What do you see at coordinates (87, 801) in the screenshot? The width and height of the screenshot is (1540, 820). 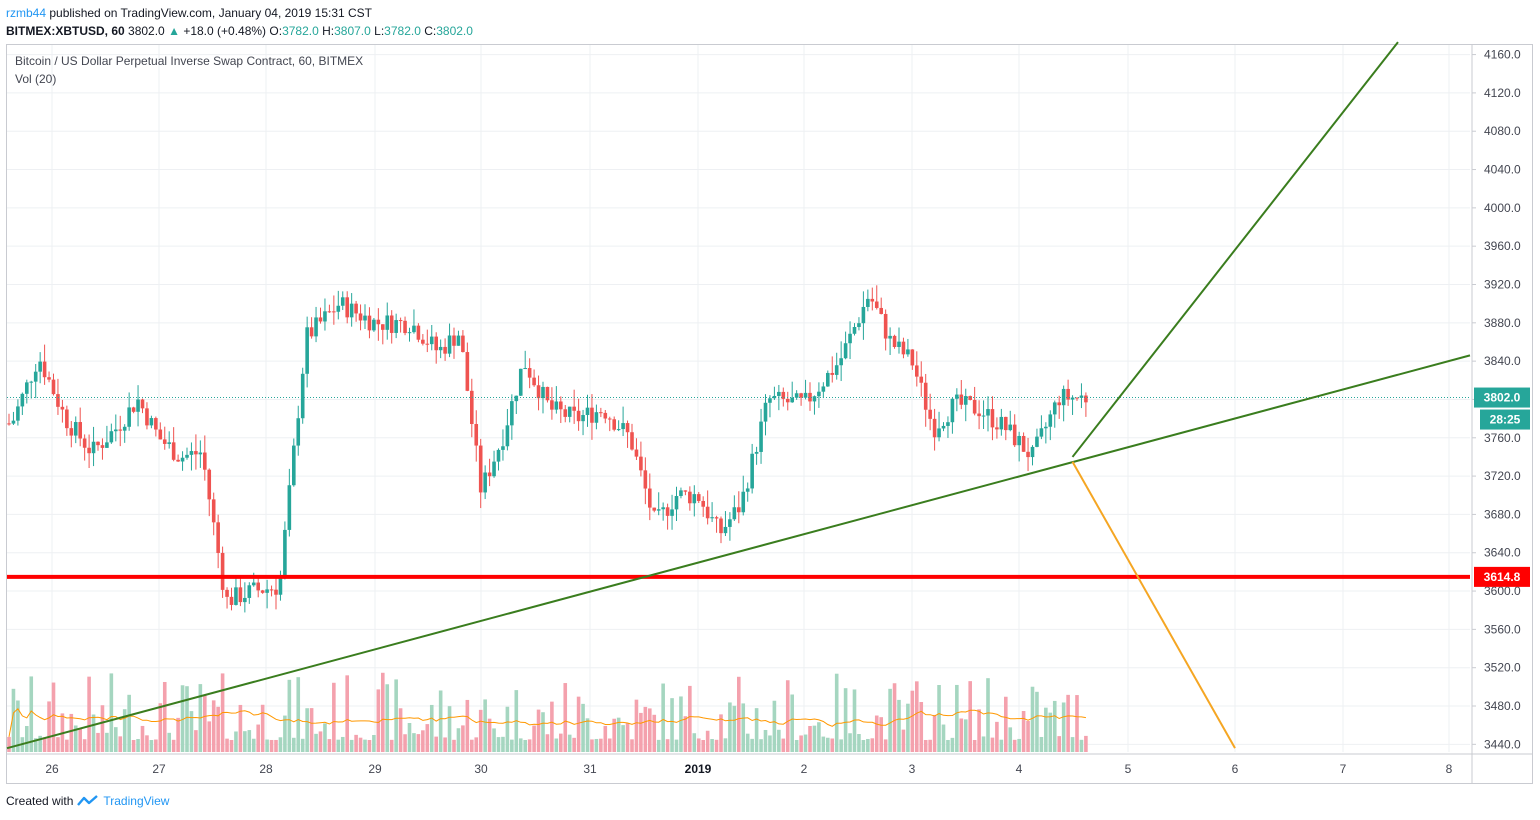 I see `footer: Created with TradingView` at bounding box center [87, 801].